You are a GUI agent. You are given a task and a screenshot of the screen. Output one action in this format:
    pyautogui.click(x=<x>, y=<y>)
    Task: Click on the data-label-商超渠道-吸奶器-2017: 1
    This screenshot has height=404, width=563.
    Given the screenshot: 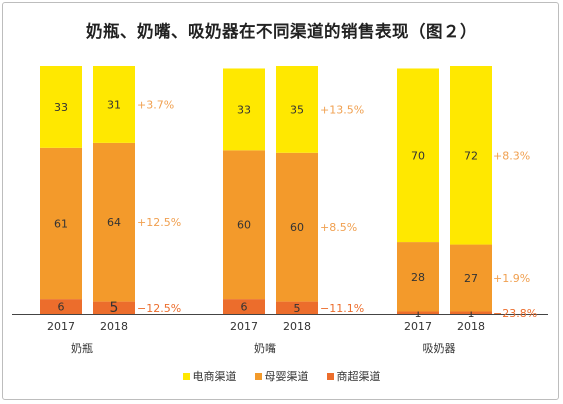 What is the action you would take?
    pyautogui.click(x=418, y=313)
    